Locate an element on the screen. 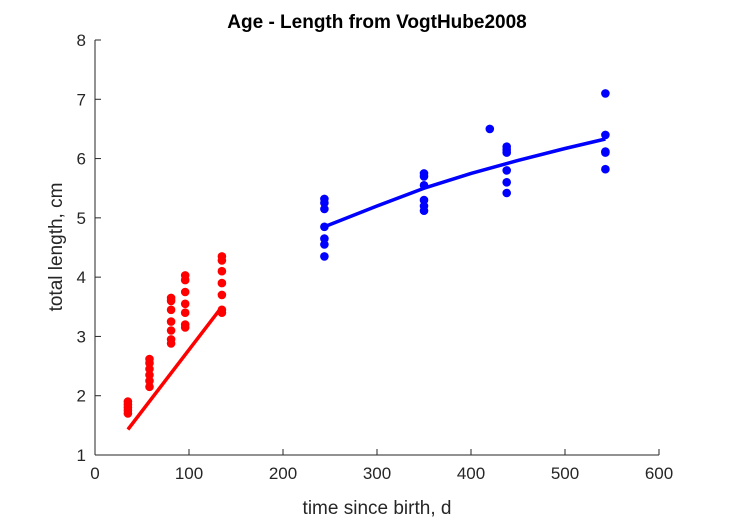  y-tick-label: 5 is located at coordinates (81, 218).